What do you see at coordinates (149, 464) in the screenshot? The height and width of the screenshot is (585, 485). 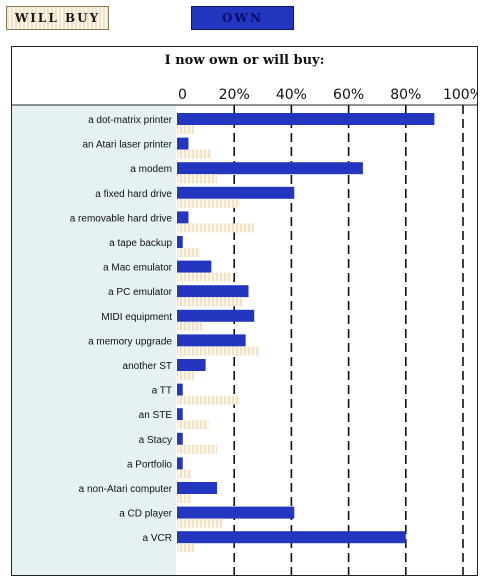 I see `category-label: a Portfolio` at bounding box center [149, 464].